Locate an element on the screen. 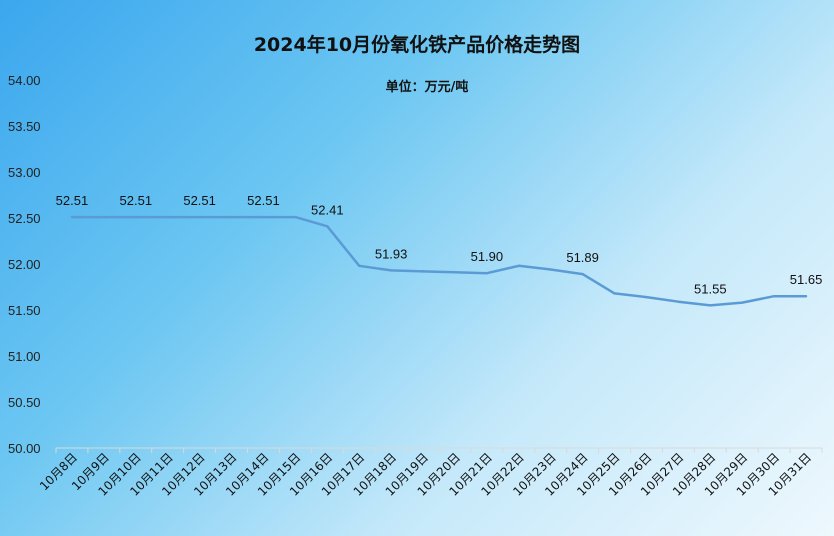 The image size is (834, 536). data-label: 51.65 is located at coordinates (806, 279).